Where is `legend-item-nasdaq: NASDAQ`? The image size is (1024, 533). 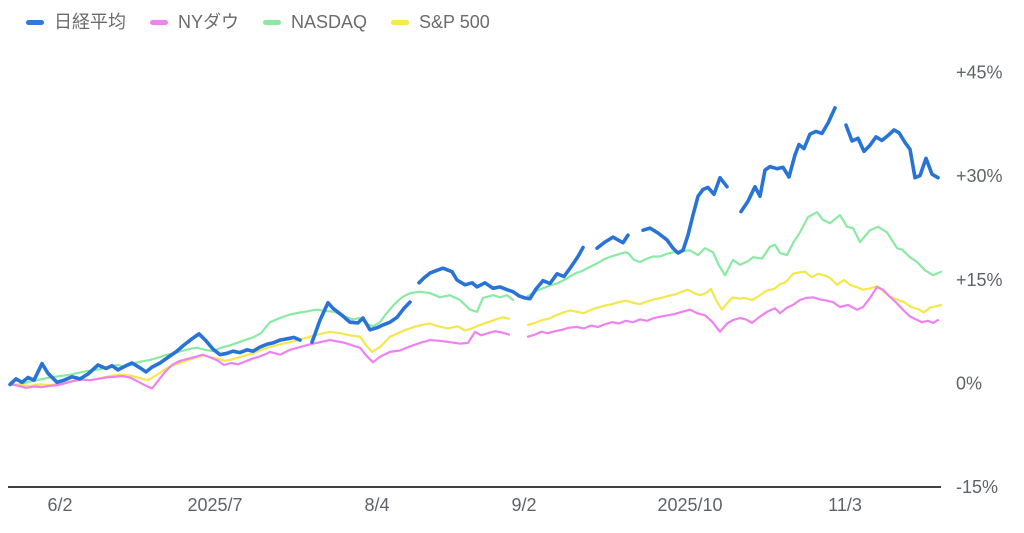
legend-item-nasdaq: NASDAQ is located at coordinates (315, 22).